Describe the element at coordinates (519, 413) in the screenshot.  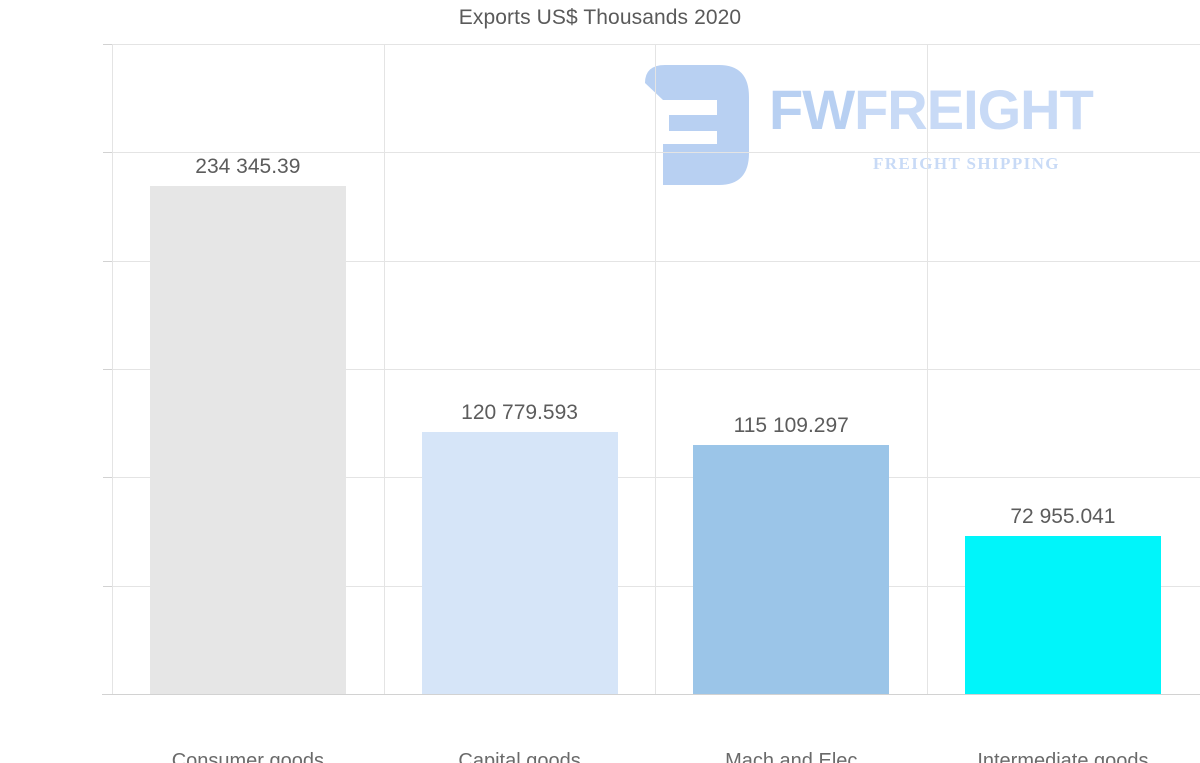
I see `bar-value-label: 120 779.593` at that location.